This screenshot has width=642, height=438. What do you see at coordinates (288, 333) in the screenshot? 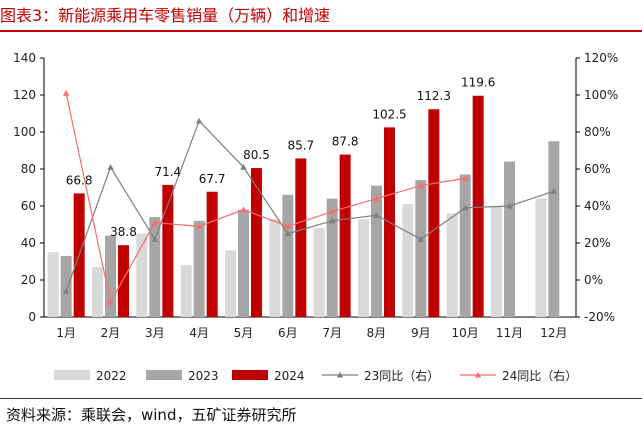
I see `x-tick-label: 6月` at bounding box center [288, 333].